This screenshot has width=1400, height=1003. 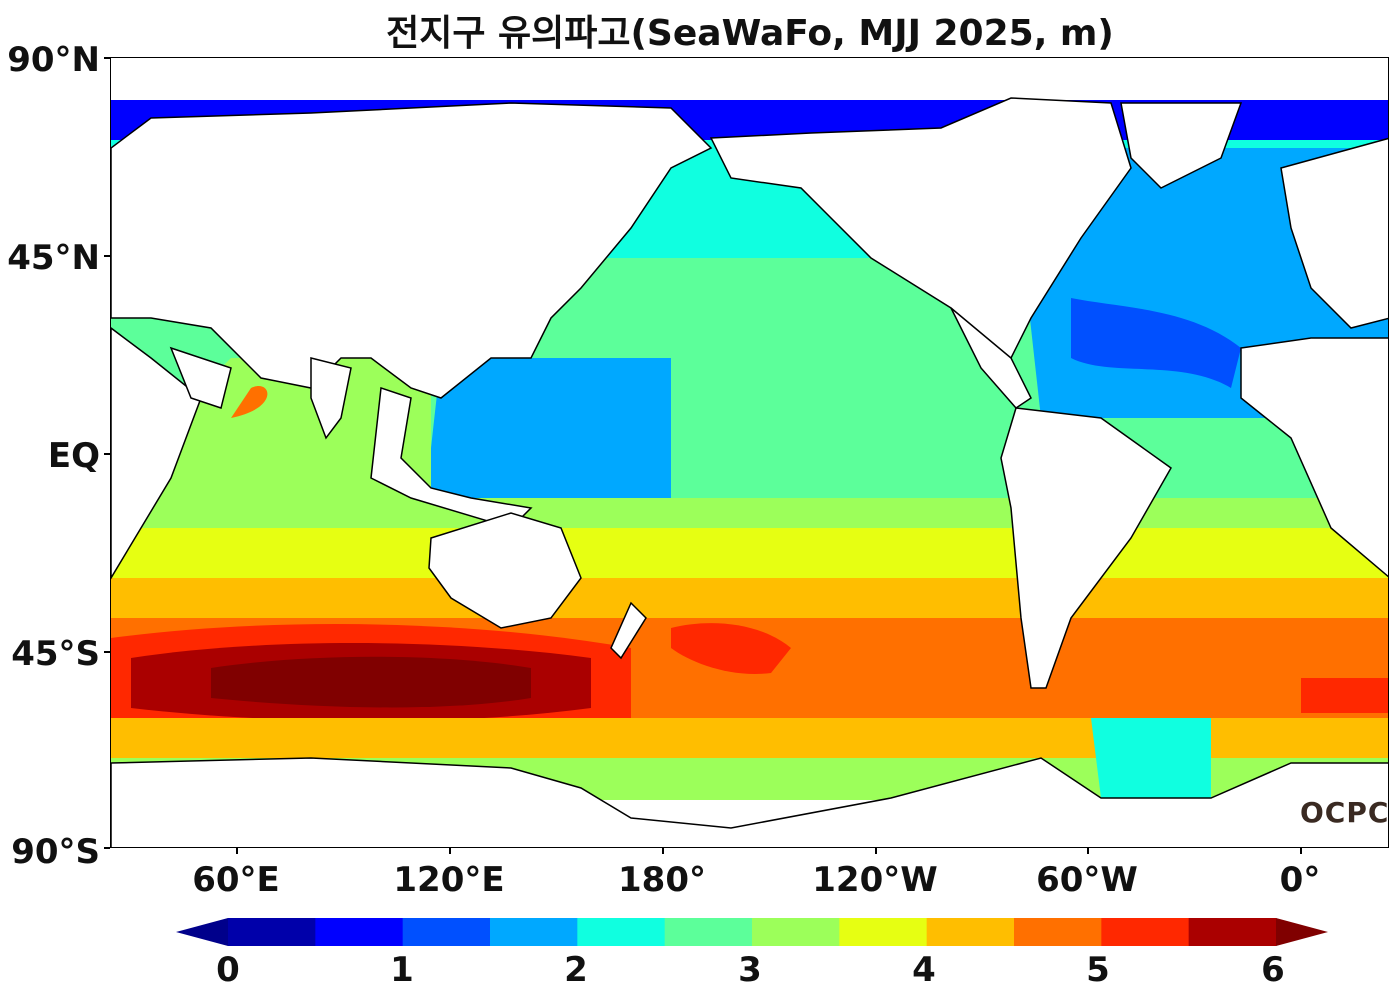 What do you see at coordinates (1334, 233) in the screenshot?
I see `europe` at bounding box center [1334, 233].